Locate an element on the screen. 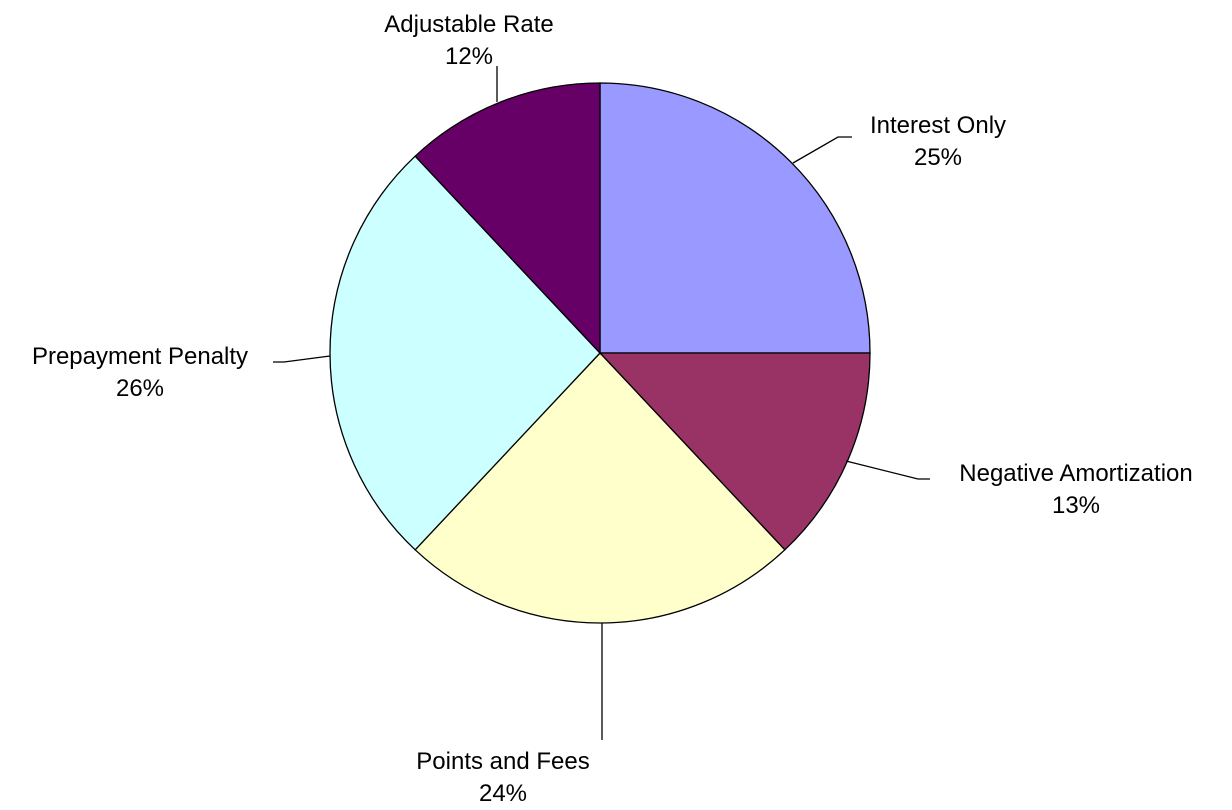  slice-percent-1: 13% is located at coordinates (1076, 505).